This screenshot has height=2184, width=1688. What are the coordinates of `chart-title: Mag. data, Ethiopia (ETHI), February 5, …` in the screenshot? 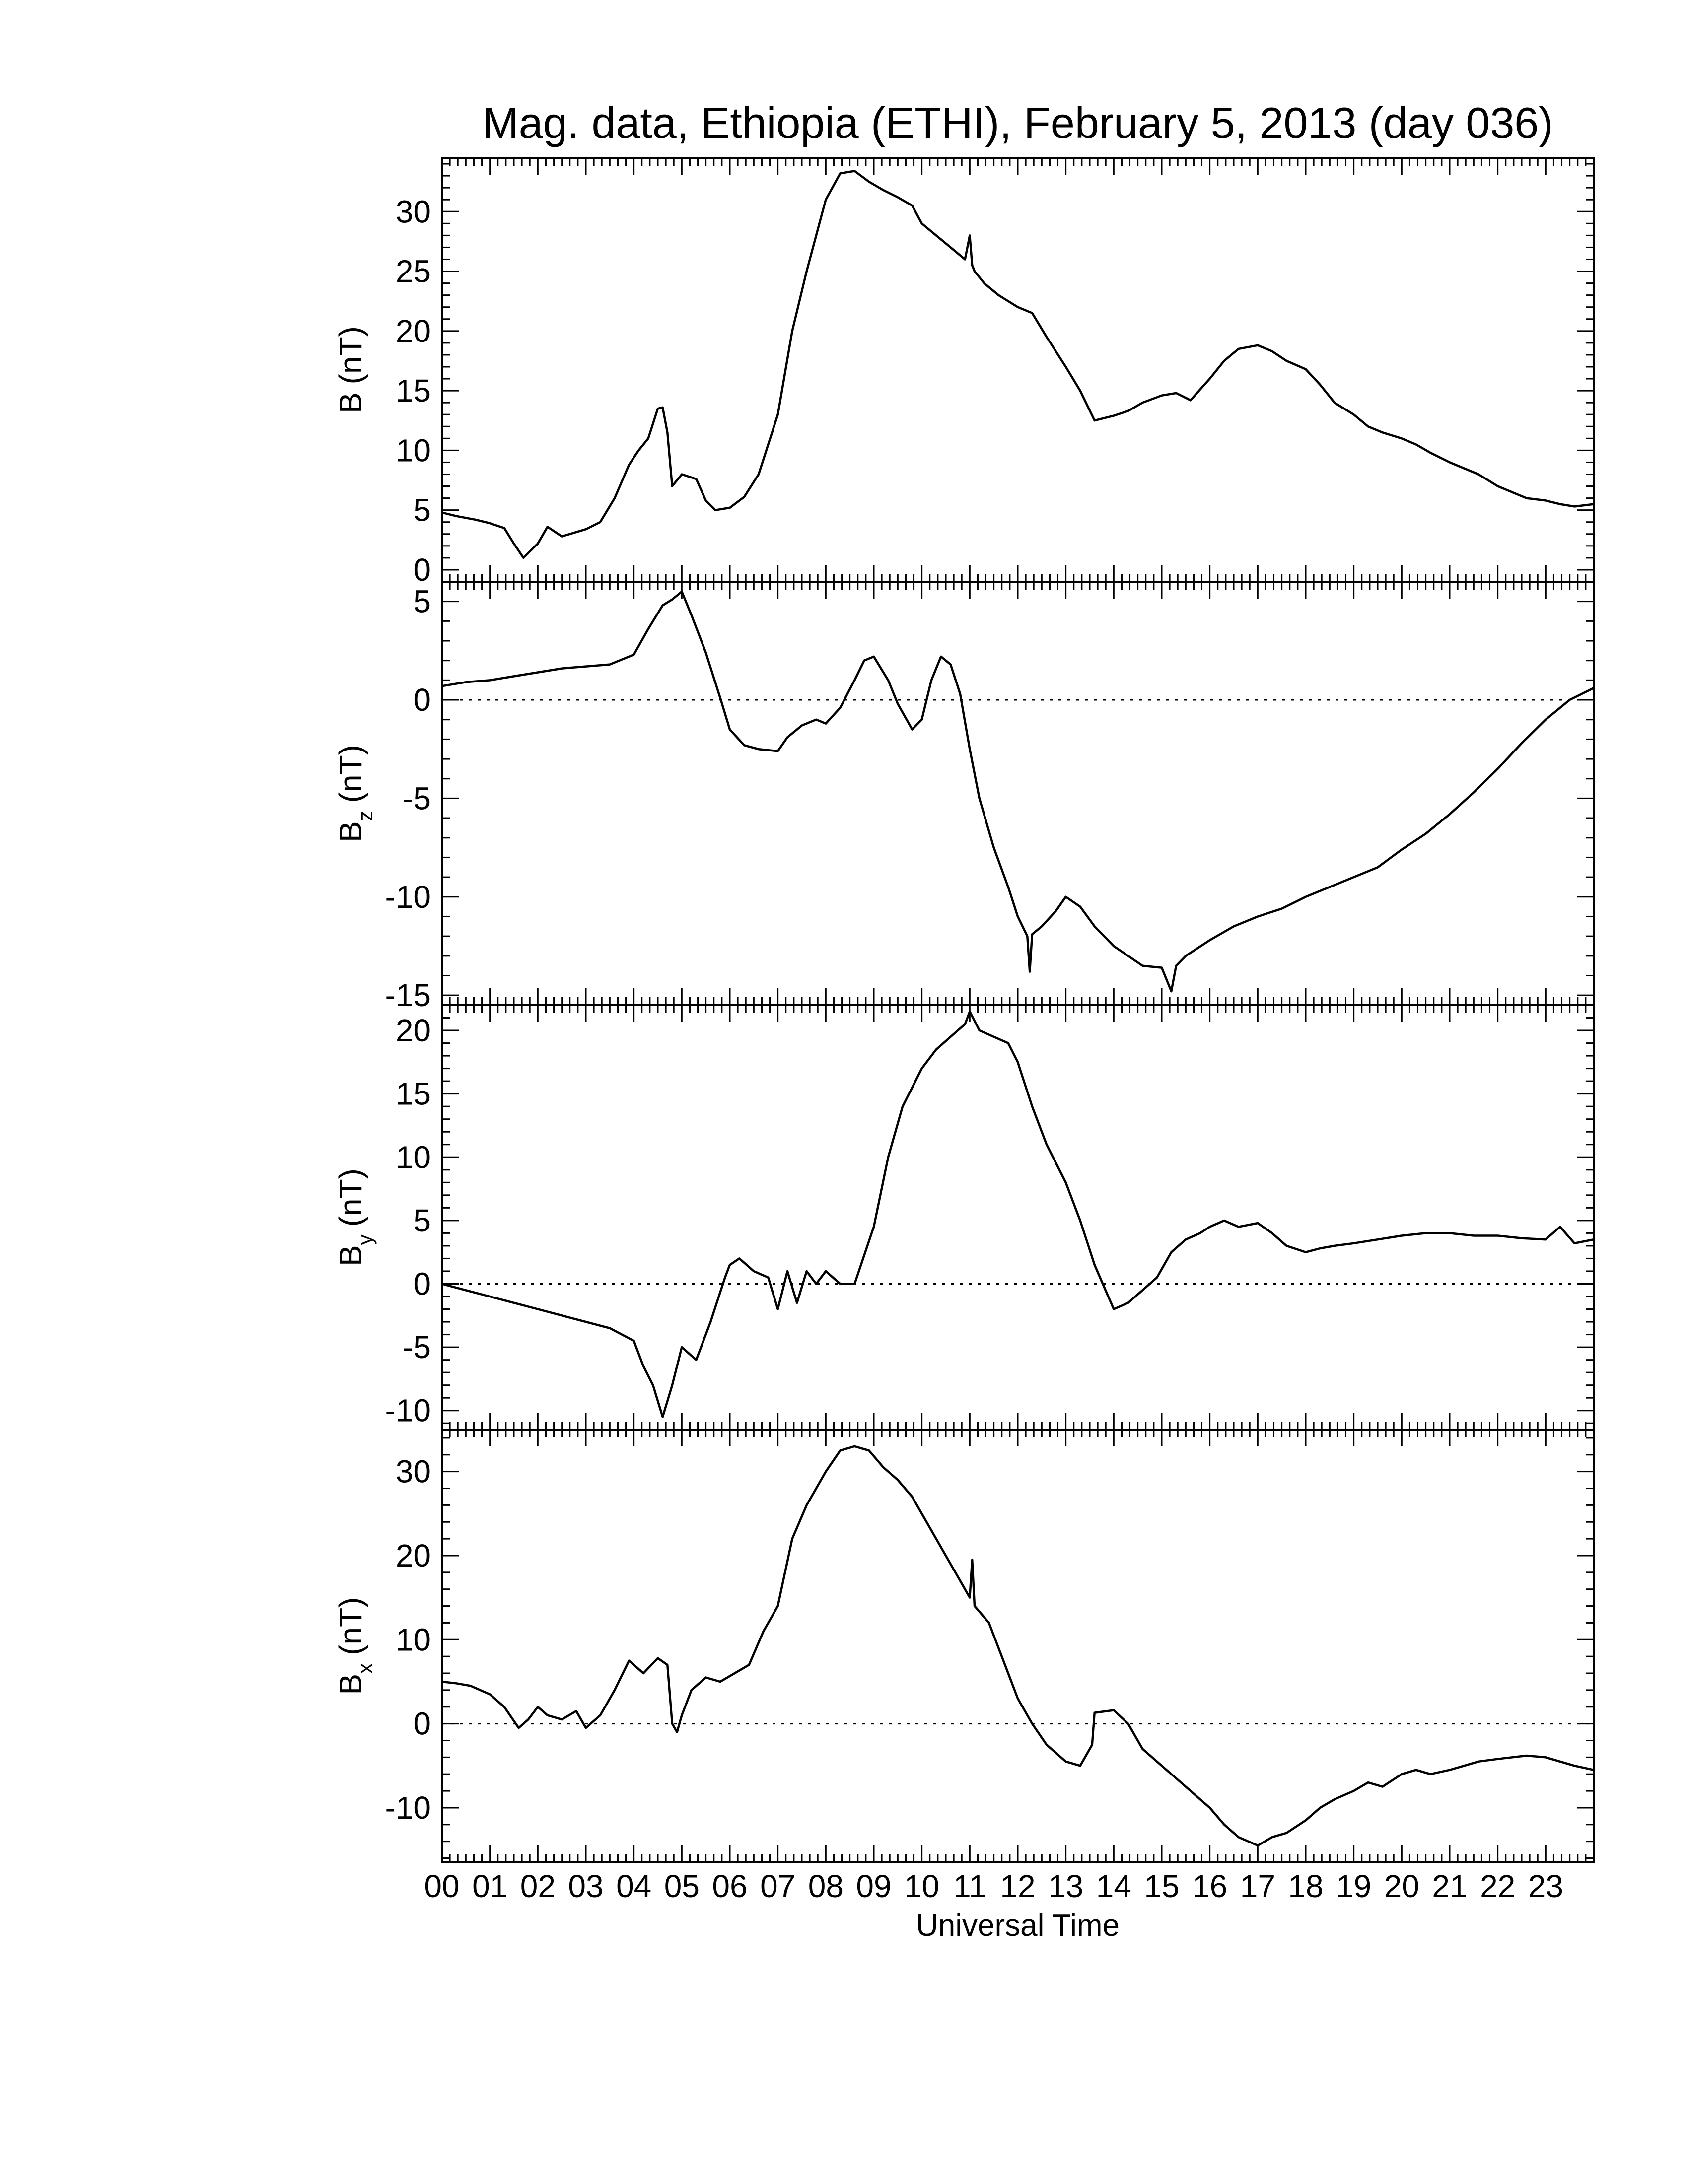 It's located at (1017, 122).